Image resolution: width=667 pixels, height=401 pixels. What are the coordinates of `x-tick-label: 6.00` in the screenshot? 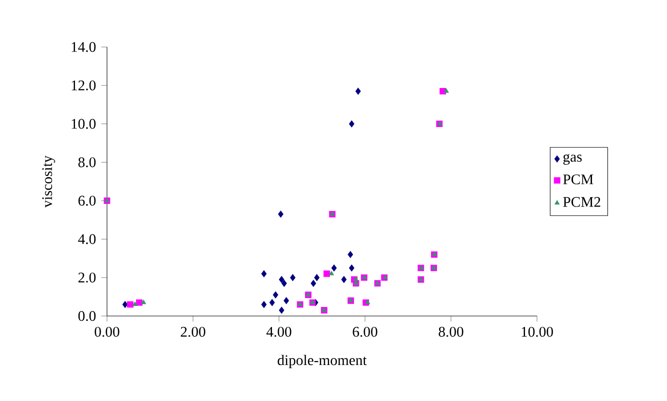 It's located at (365, 331).